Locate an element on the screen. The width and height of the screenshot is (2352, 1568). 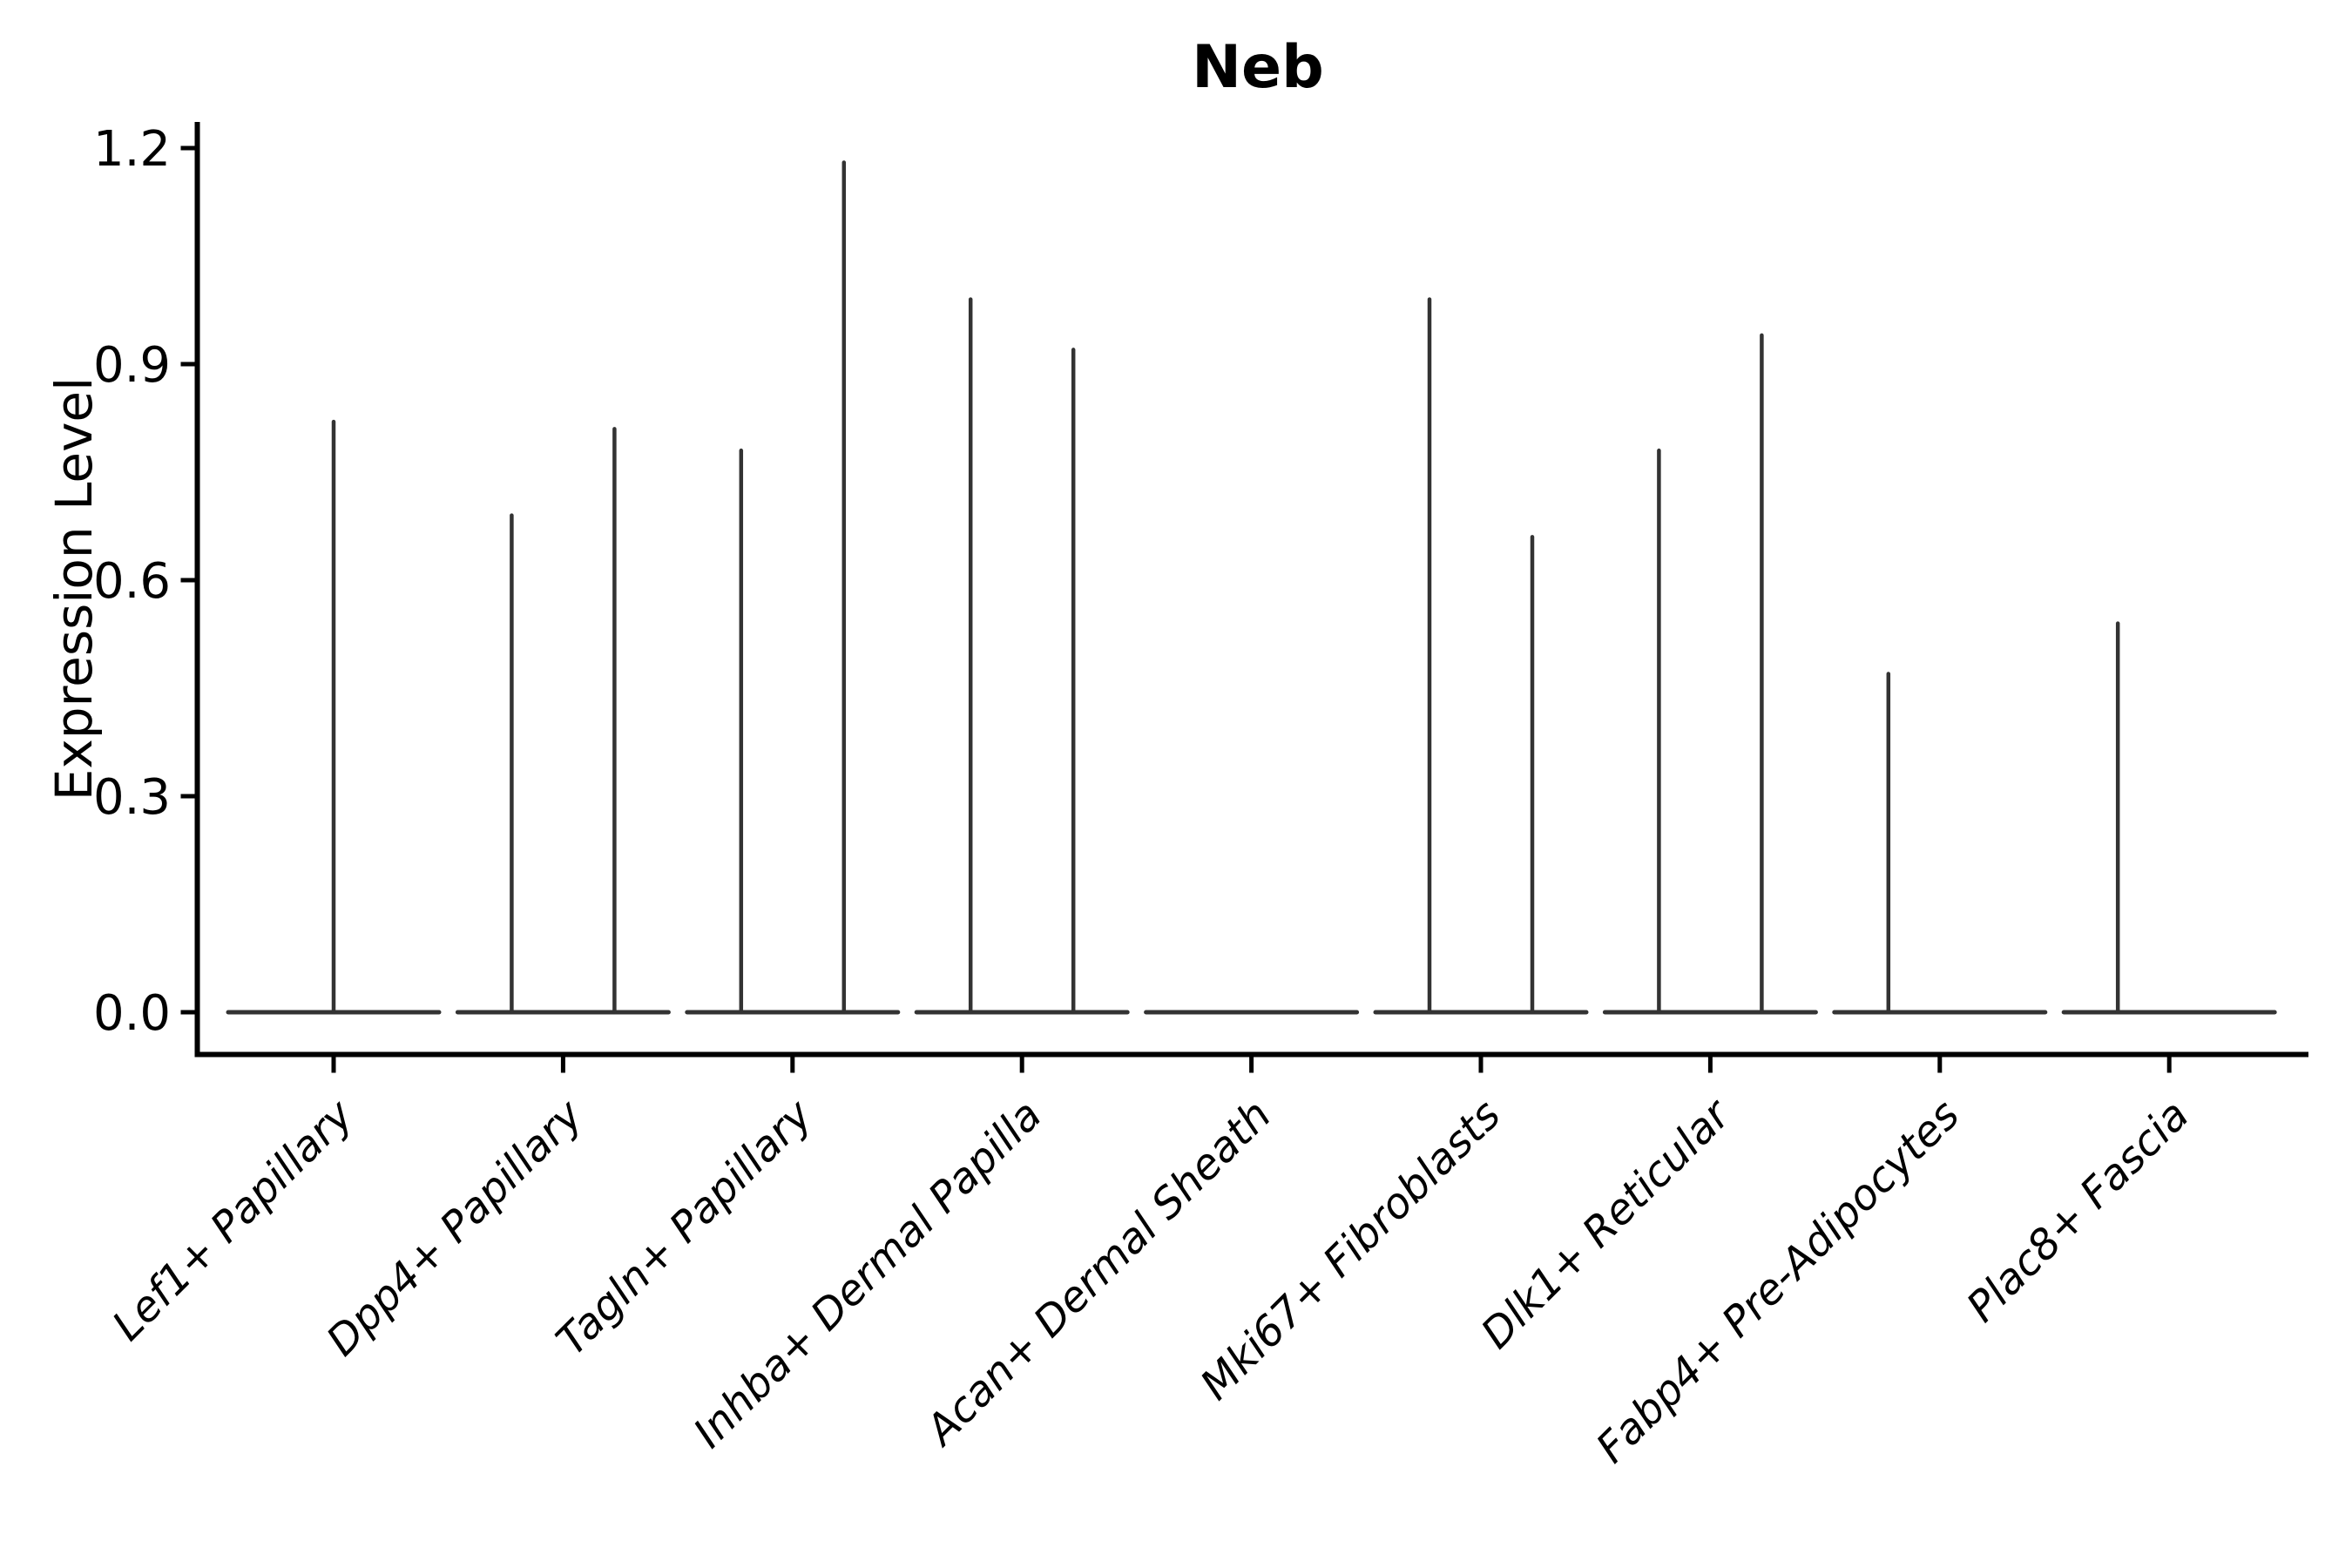
y-tick-label: 0.6 is located at coordinates (132, 581).